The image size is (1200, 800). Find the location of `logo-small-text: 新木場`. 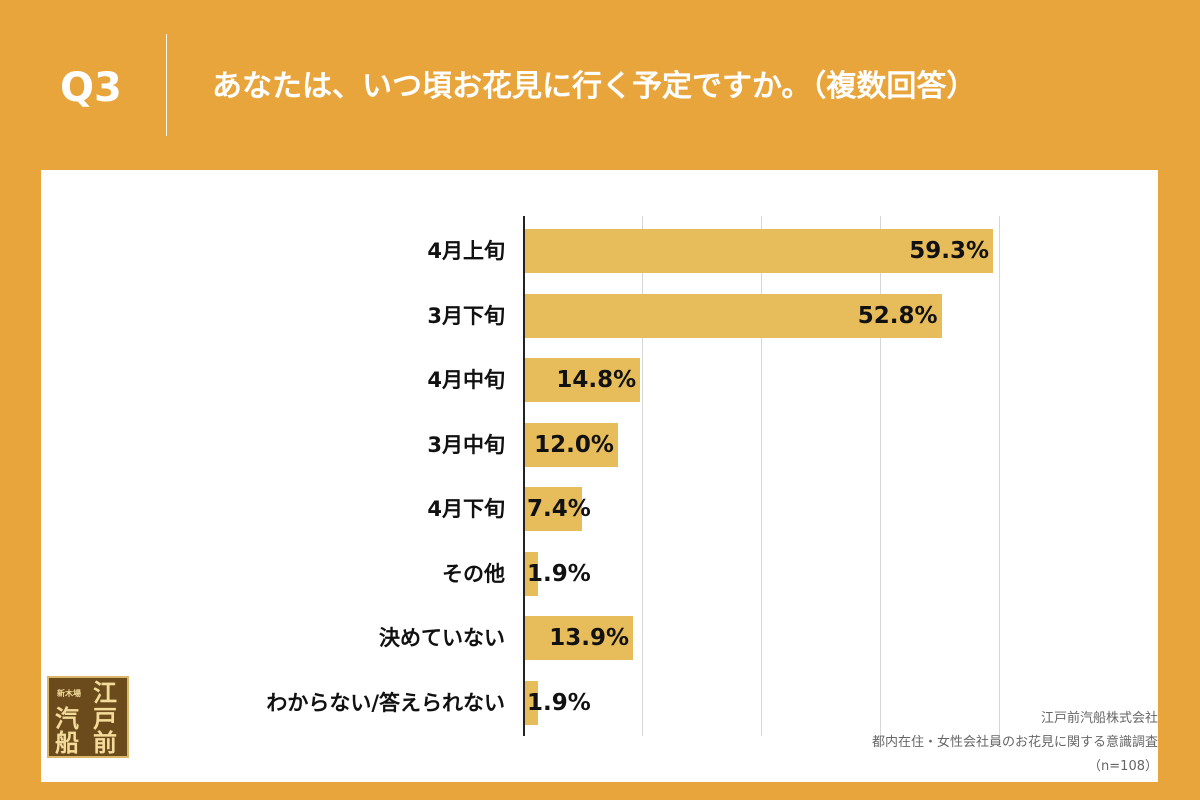

logo-small-text: 新木場 is located at coordinates (69, 693).